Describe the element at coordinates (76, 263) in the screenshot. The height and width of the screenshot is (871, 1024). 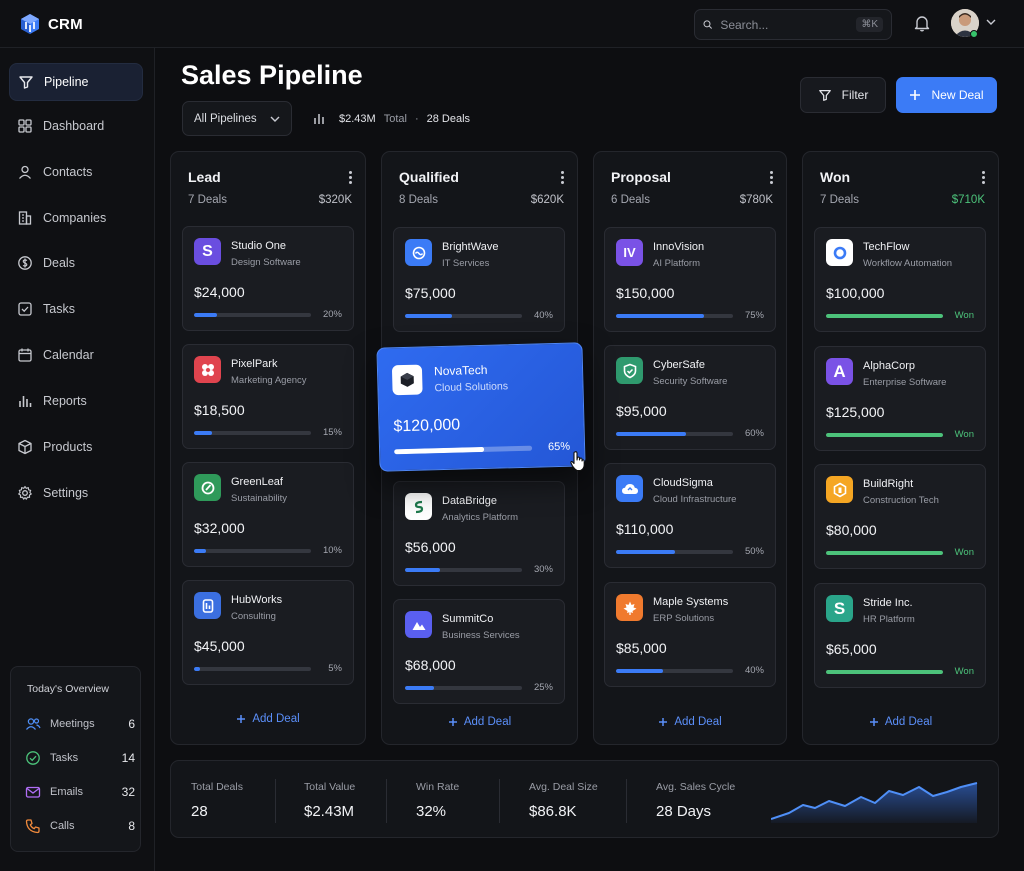
I see `sidebar-item-deals: Deals` at that location.